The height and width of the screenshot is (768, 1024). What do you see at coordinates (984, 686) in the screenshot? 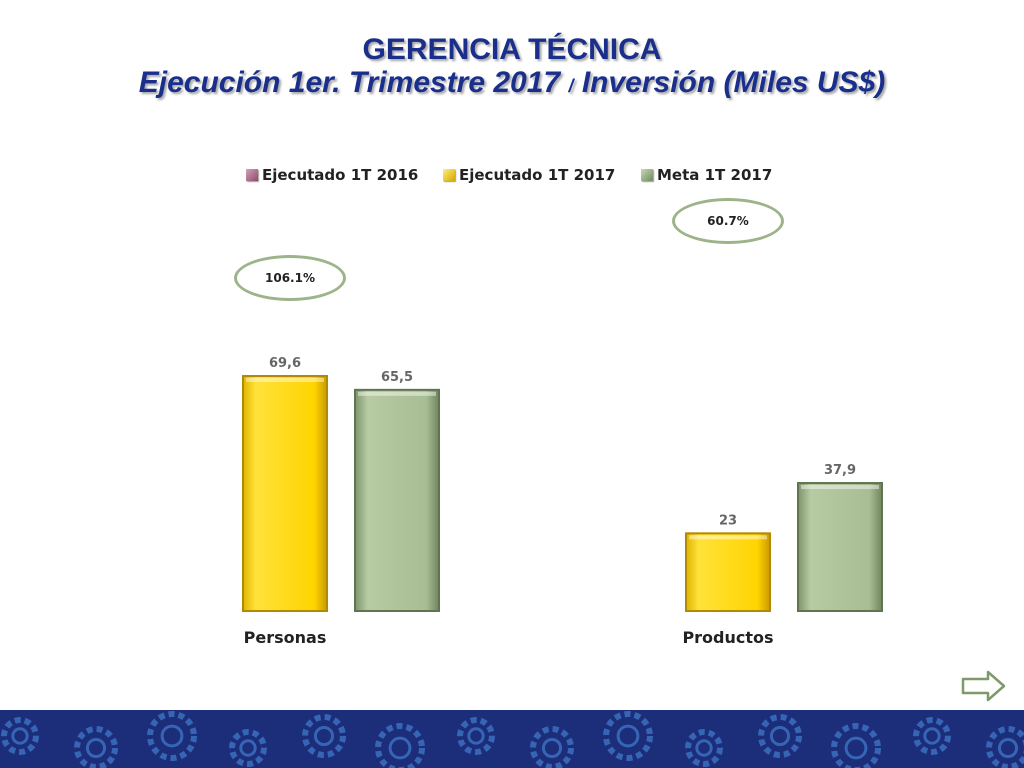
I see `next-arrow-icon` at bounding box center [984, 686].